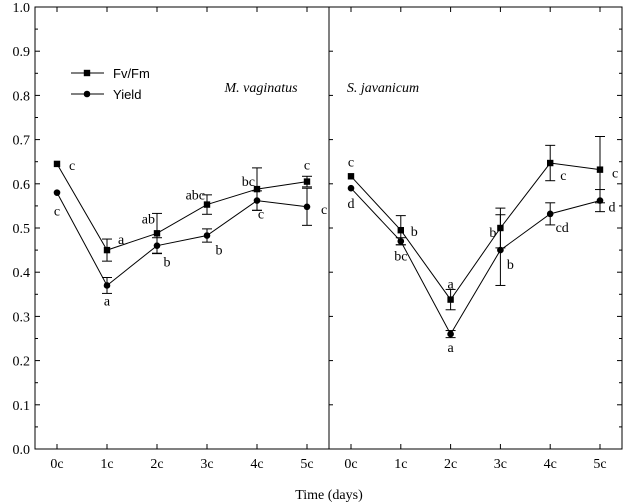 The width and height of the screenshot is (626, 503). What do you see at coordinates (22, 52) in the screenshot?
I see `y-tick-label: 0.9` at bounding box center [22, 52].